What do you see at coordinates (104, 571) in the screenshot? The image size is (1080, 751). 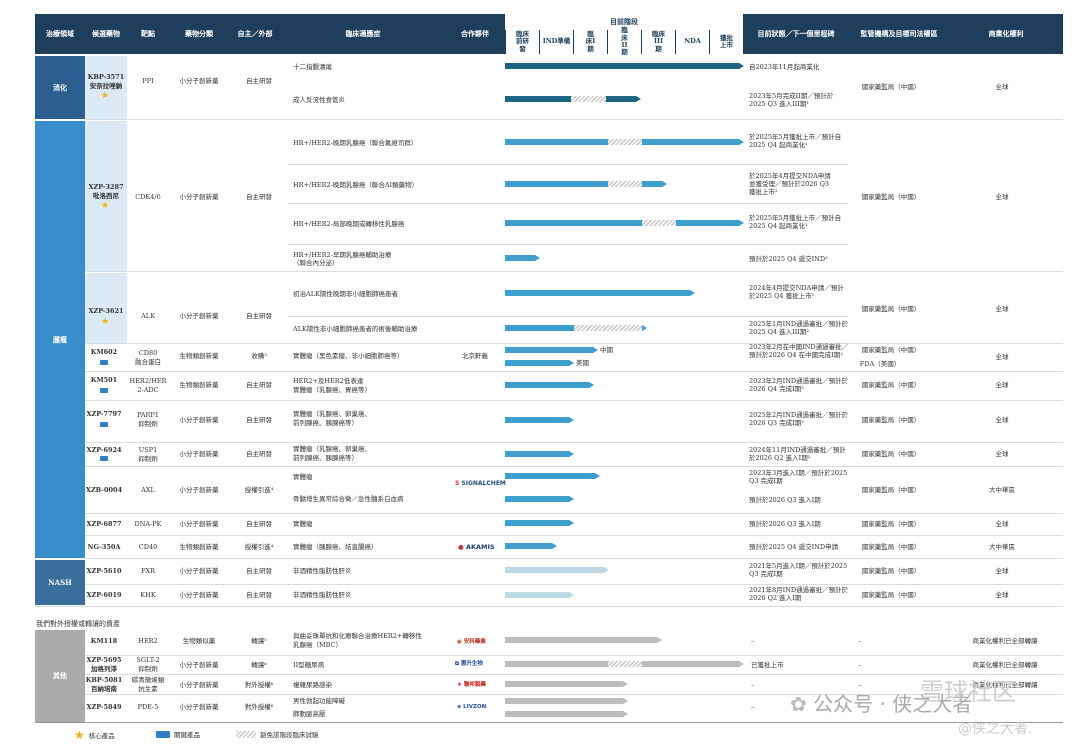 I see `drug-xzp5610-code: XZP-5610` at bounding box center [104, 571].